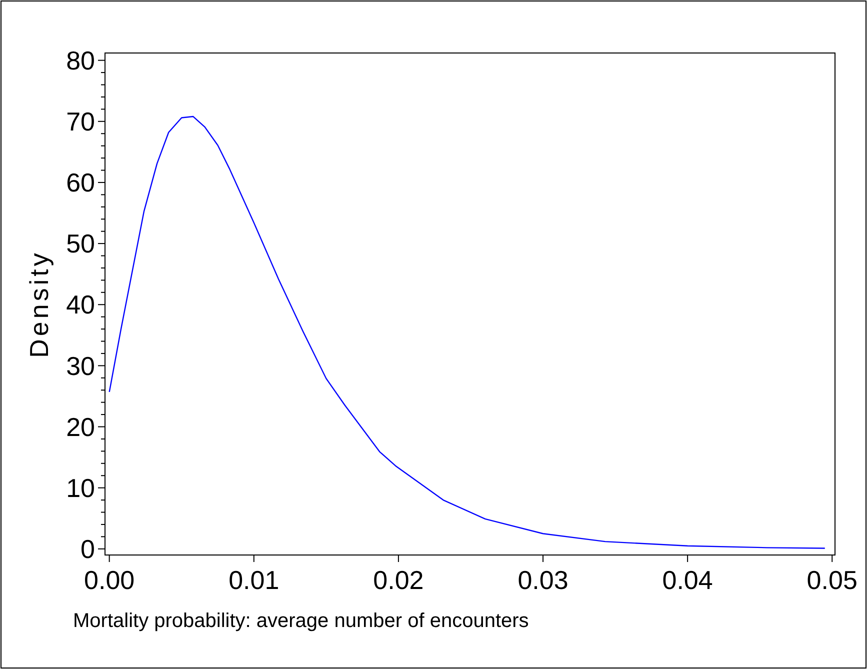 The width and height of the screenshot is (867, 669). What do you see at coordinates (39, 304) in the screenshot?
I see `y-axis-title: Density` at bounding box center [39, 304].